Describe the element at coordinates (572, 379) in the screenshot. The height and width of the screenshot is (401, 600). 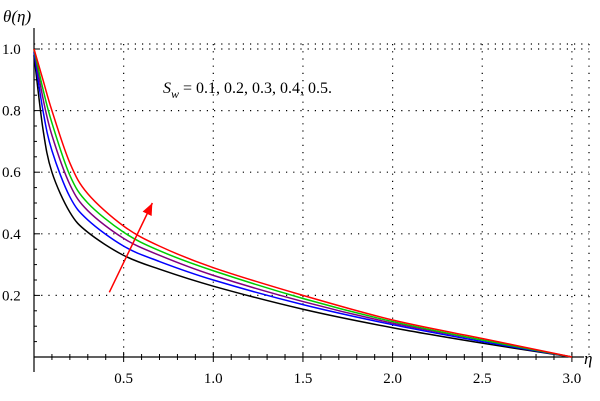
I see `x-tick-label: 3.0` at that location.